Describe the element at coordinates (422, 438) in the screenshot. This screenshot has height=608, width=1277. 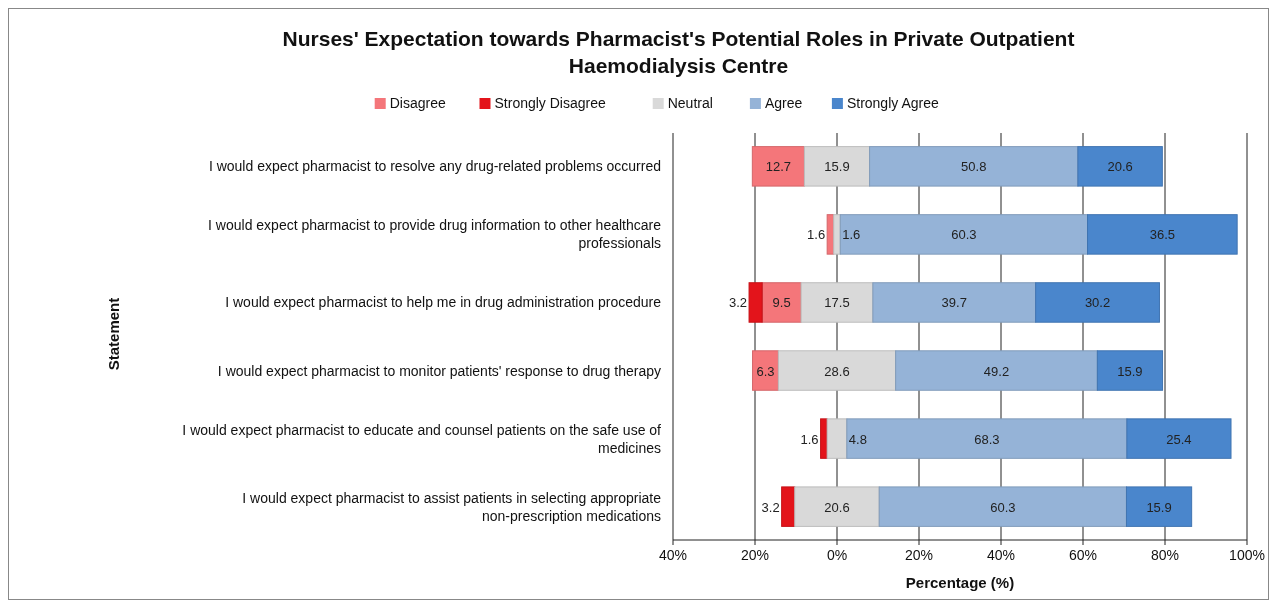
I see `y-tick-label: I would expect pharmacist to educate and counsel patients on the safe use of medicines` at that location.